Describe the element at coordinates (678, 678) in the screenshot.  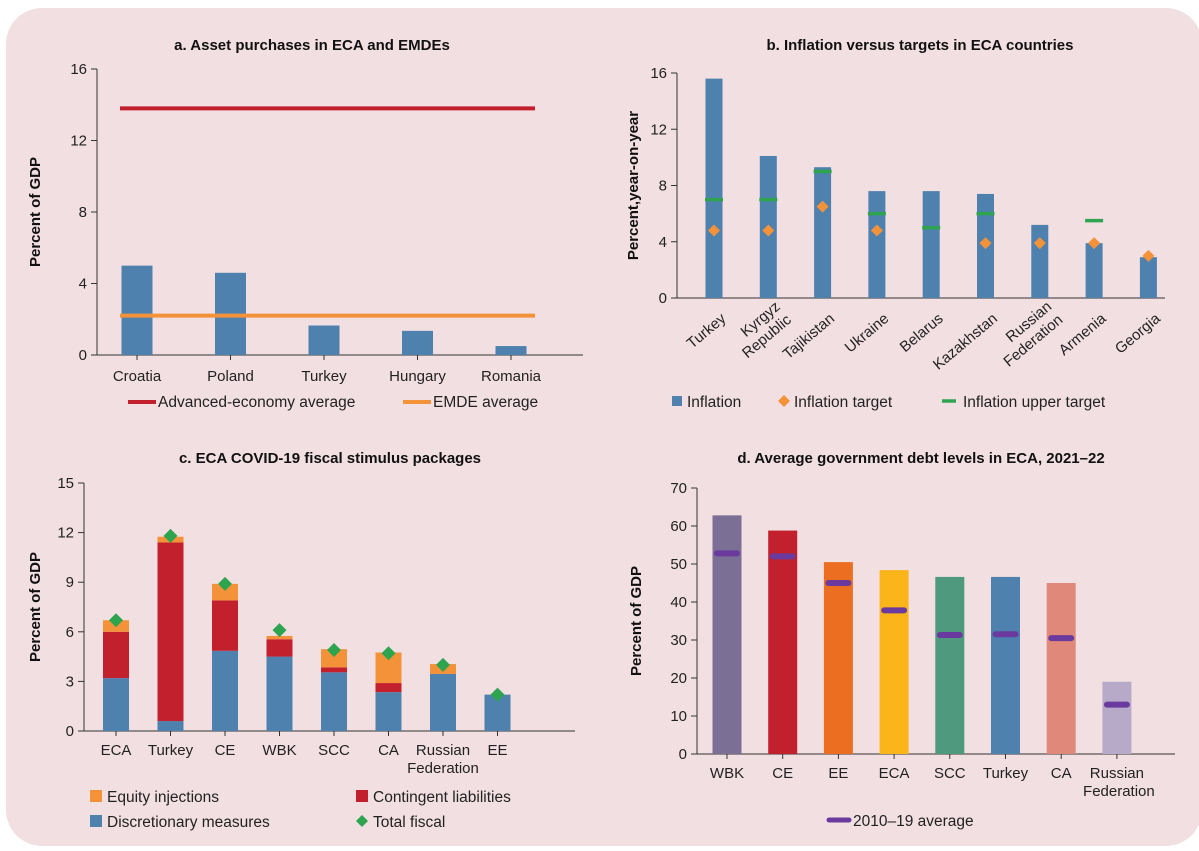
I see `y-tick-label: 20` at that location.